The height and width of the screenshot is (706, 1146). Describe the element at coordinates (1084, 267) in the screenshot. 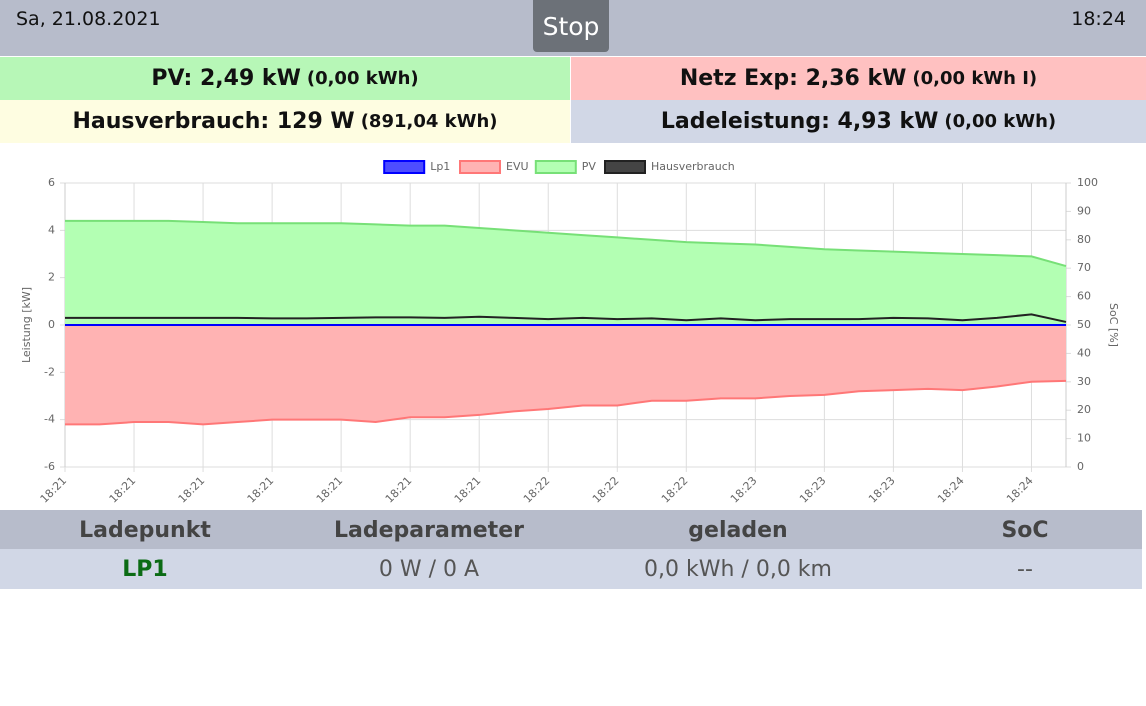

I see `y2-tick-label: 70` at that location.